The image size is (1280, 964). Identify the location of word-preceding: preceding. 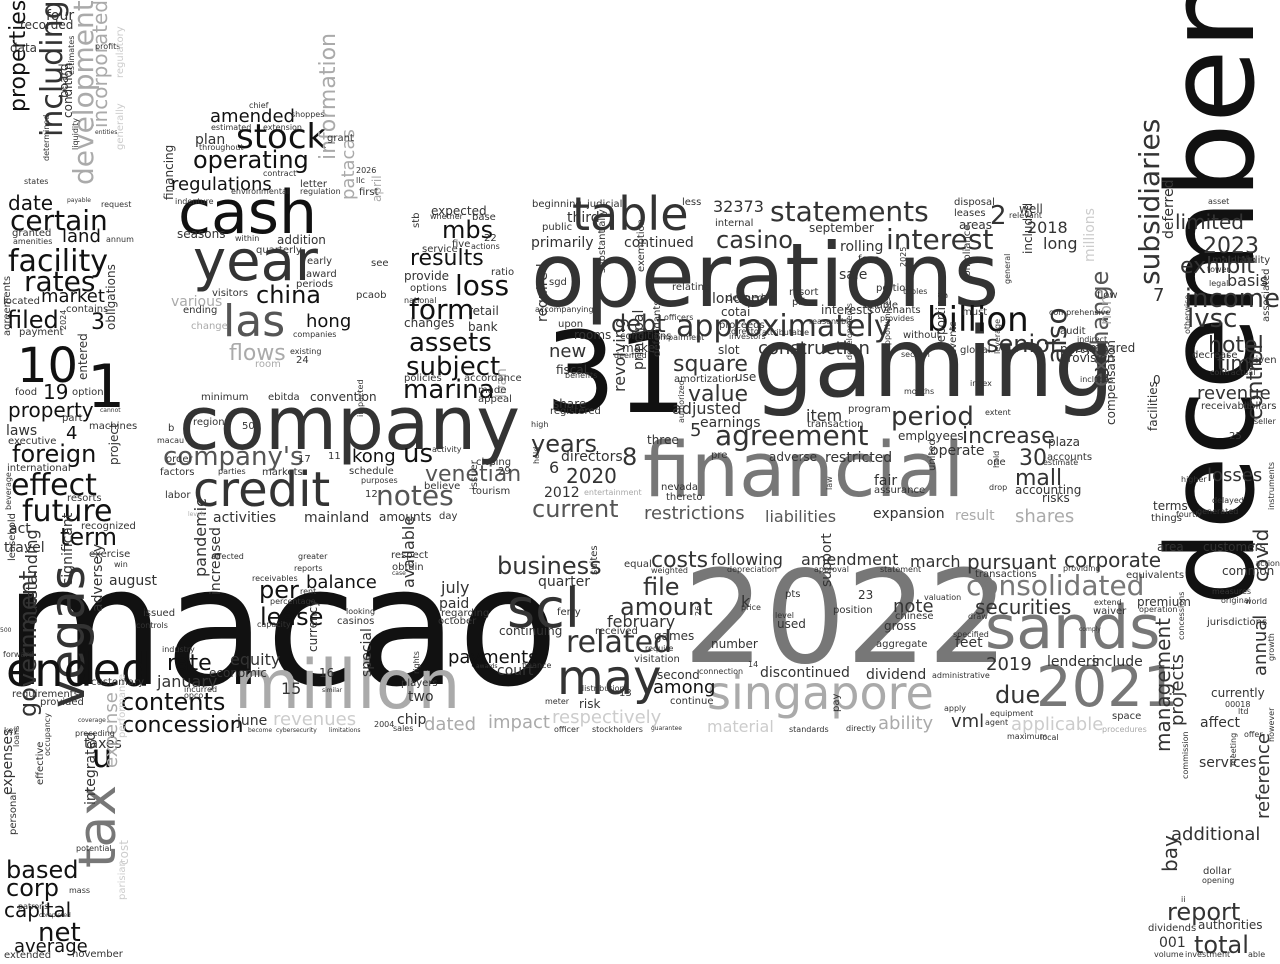
(95, 733).